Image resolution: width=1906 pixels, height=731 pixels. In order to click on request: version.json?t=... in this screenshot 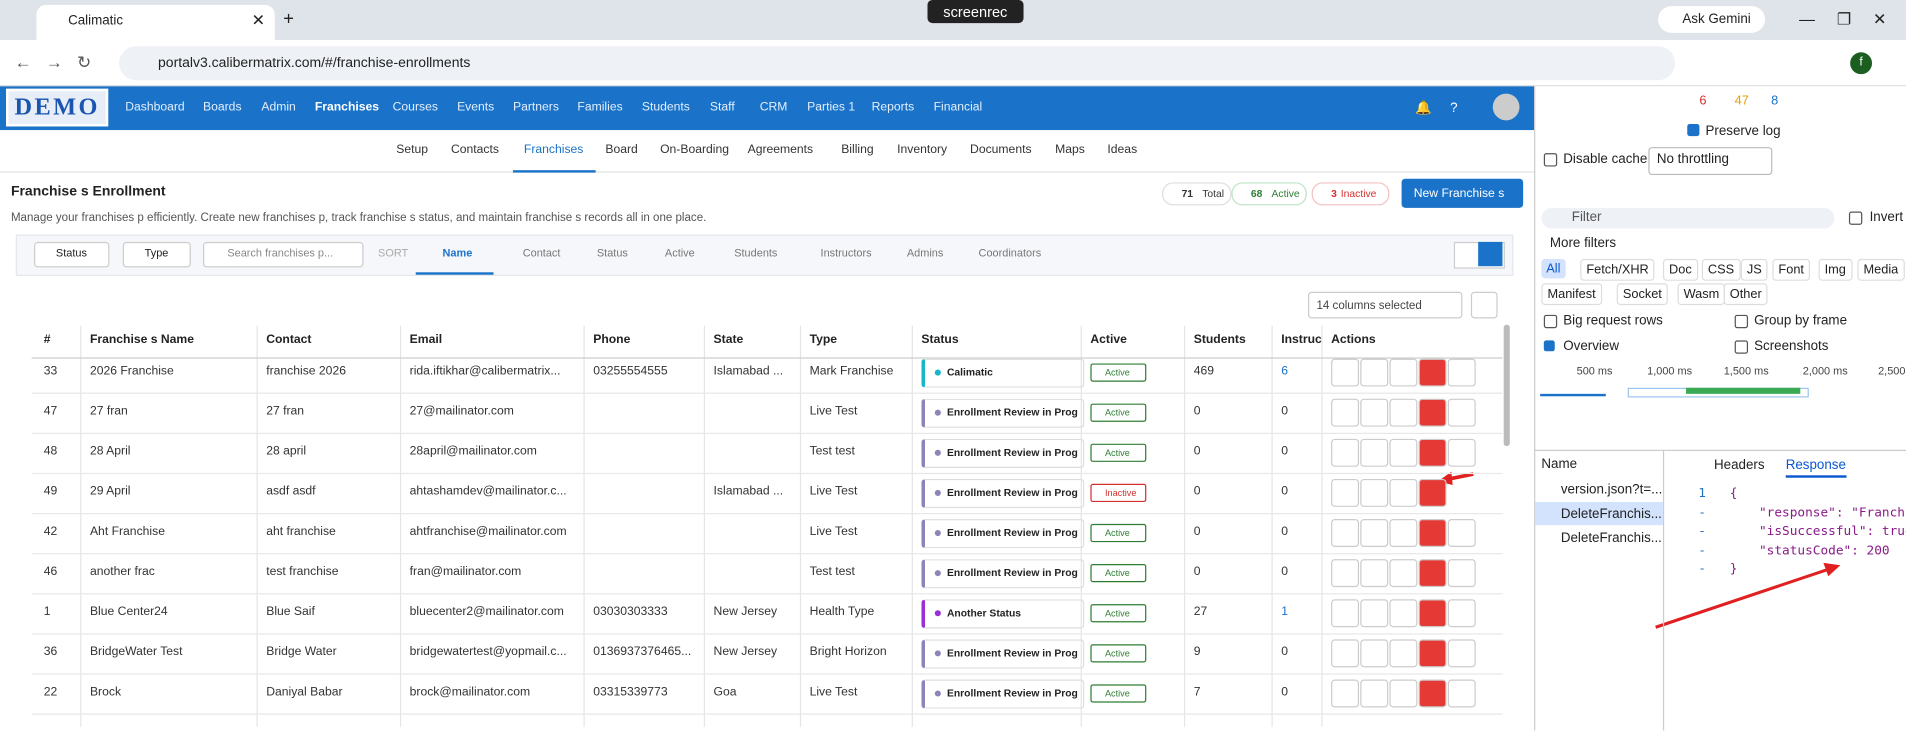, I will do `click(1611, 490)`.